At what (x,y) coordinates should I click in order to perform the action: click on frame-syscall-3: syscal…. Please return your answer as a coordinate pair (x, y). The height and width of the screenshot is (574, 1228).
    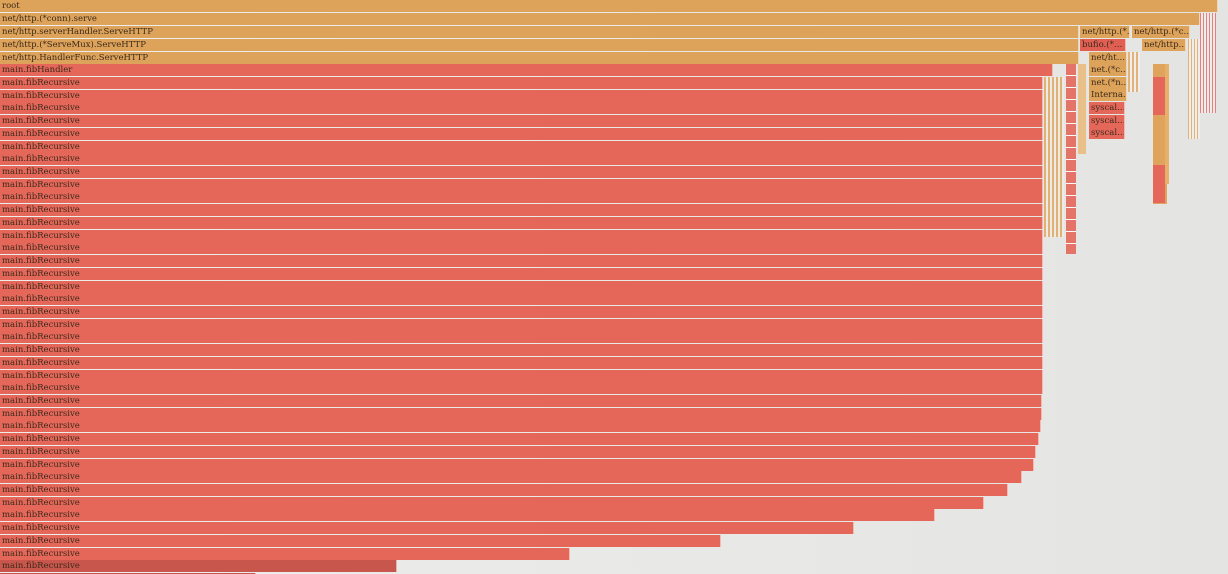
    Looking at the image, I should click on (1107, 133).